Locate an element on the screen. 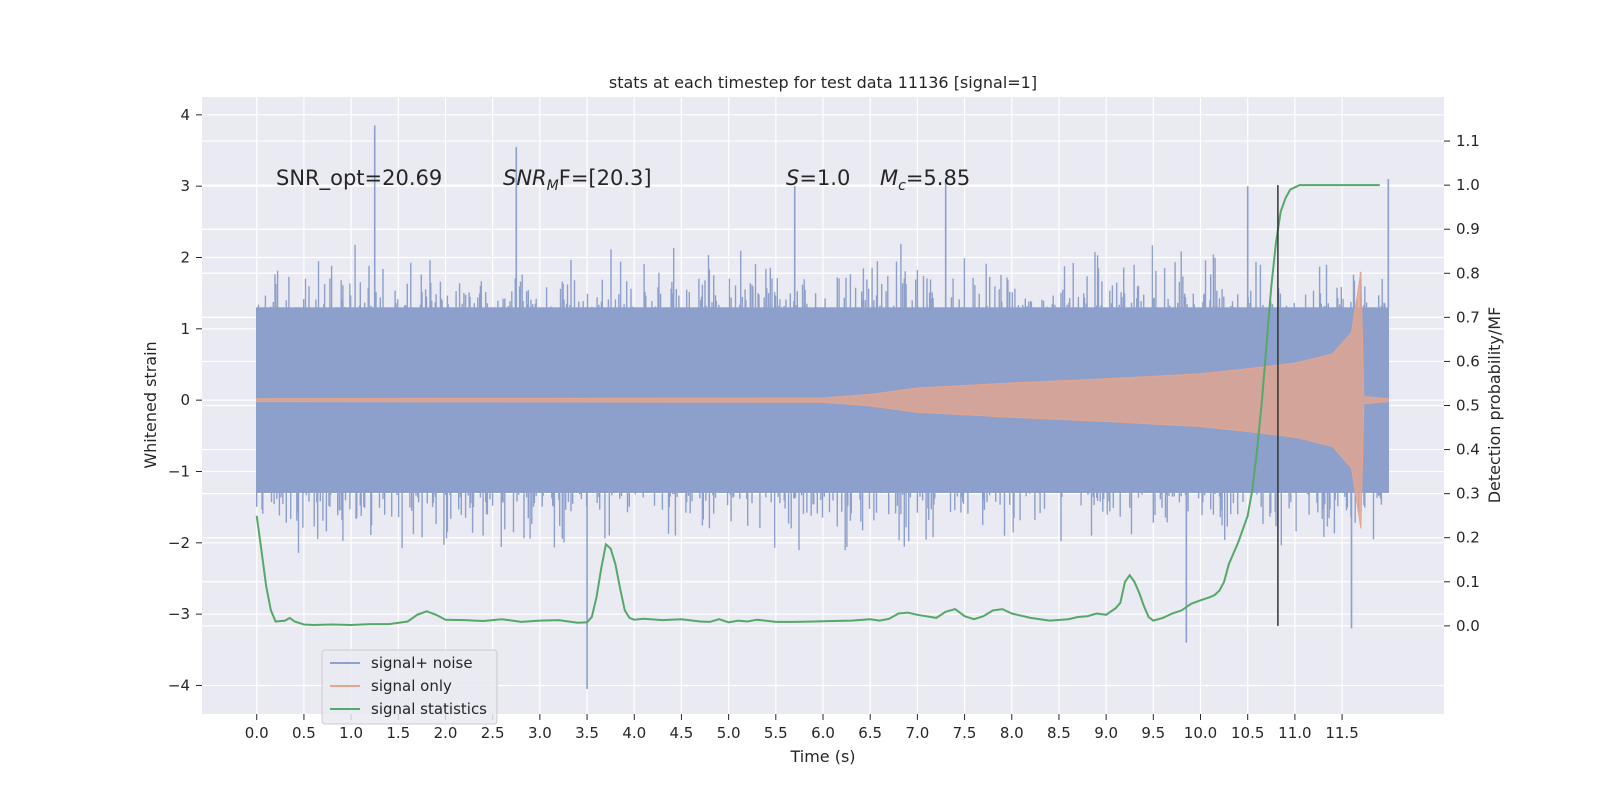 This screenshot has width=1600, height=800. mc-rest: =5.85 is located at coordinates (938, 178).